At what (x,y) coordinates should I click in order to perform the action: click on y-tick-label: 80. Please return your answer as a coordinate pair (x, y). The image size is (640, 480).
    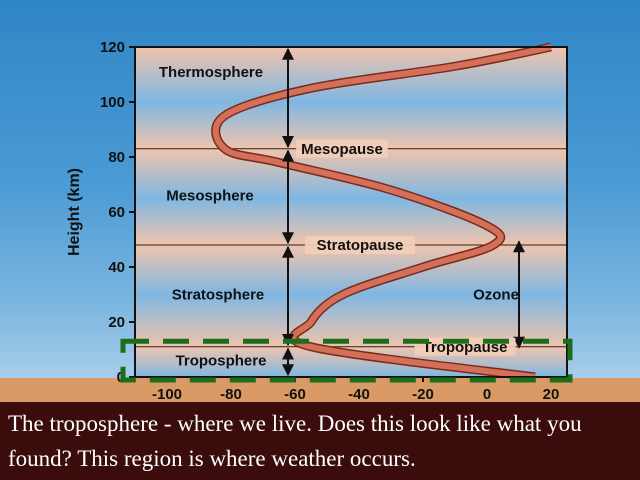
    Looking at the image, I should click on (116, 157).